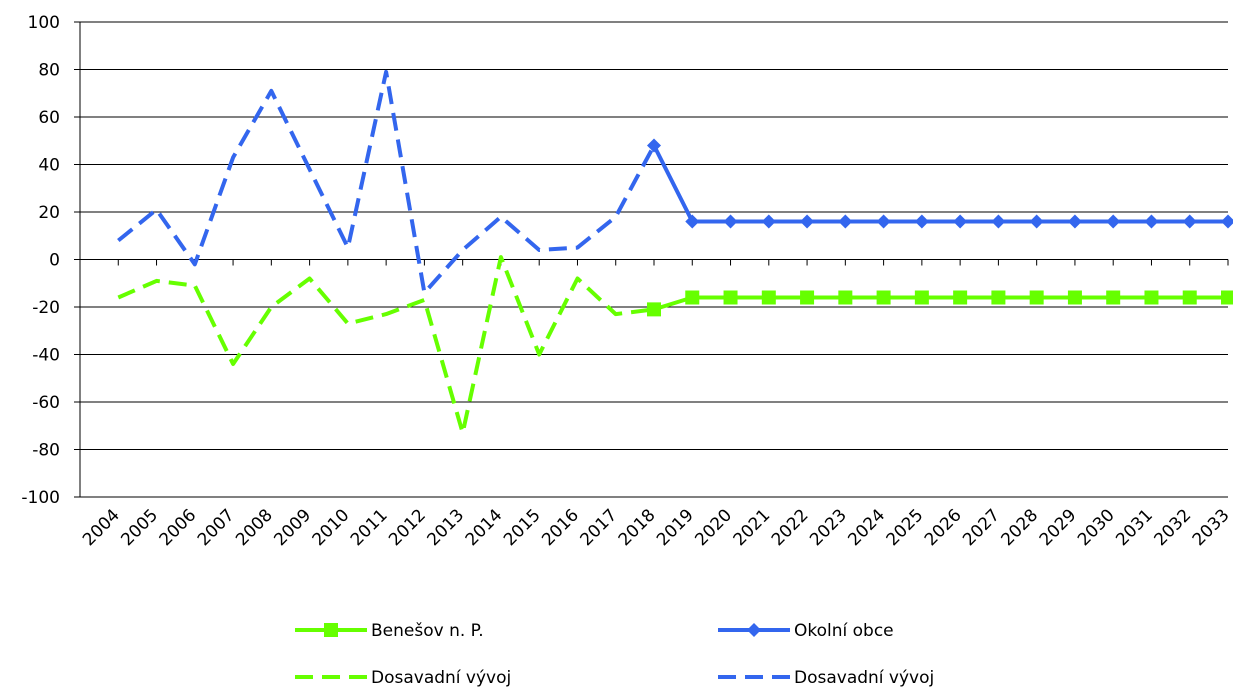 The image size is (1233, 688). Describe the element at coordinates (369, 527) in the screenshot. I see `x-tick-label: 2011` at that location.